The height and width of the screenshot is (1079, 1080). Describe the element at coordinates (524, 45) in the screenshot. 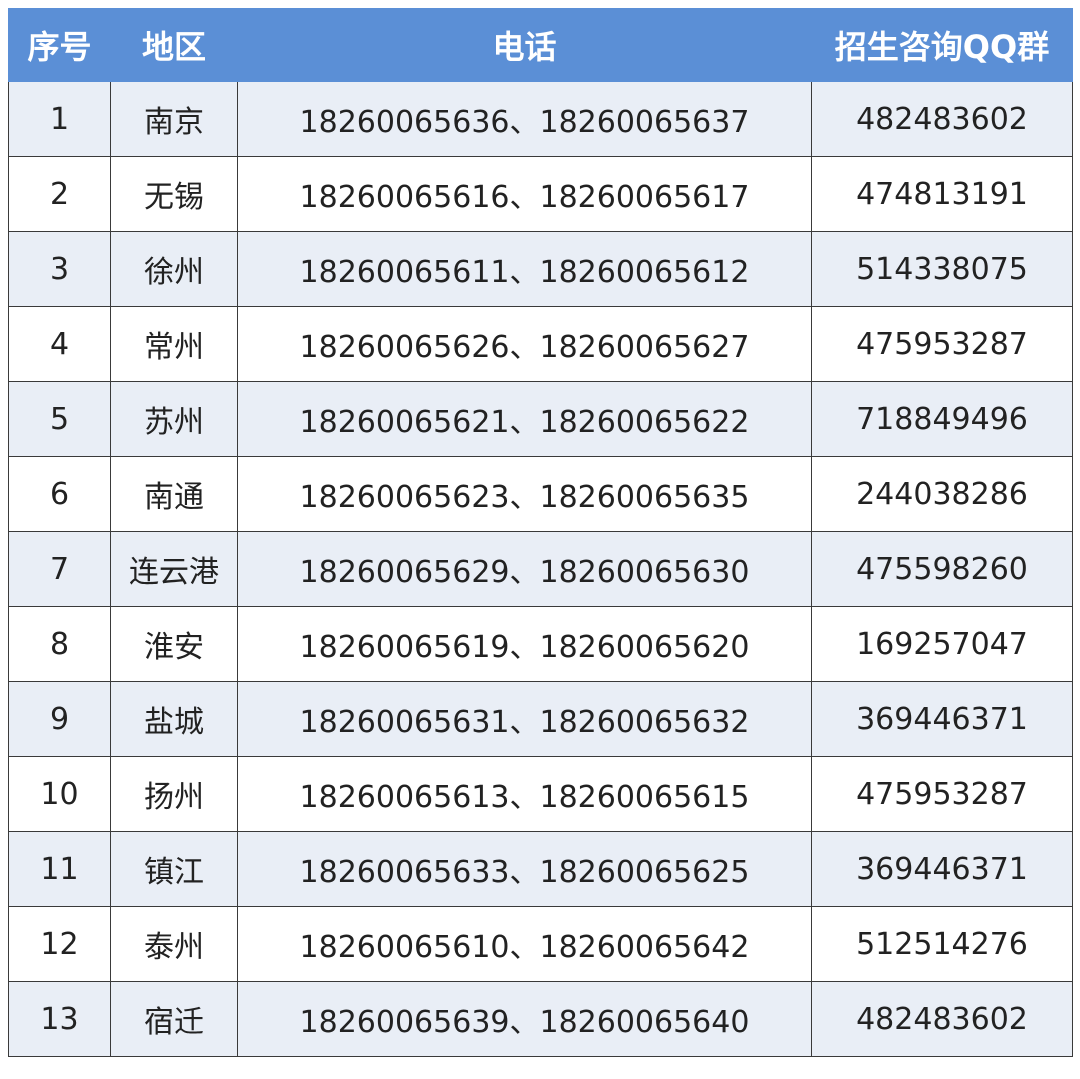

I see `header-cell: 电话` at that location.